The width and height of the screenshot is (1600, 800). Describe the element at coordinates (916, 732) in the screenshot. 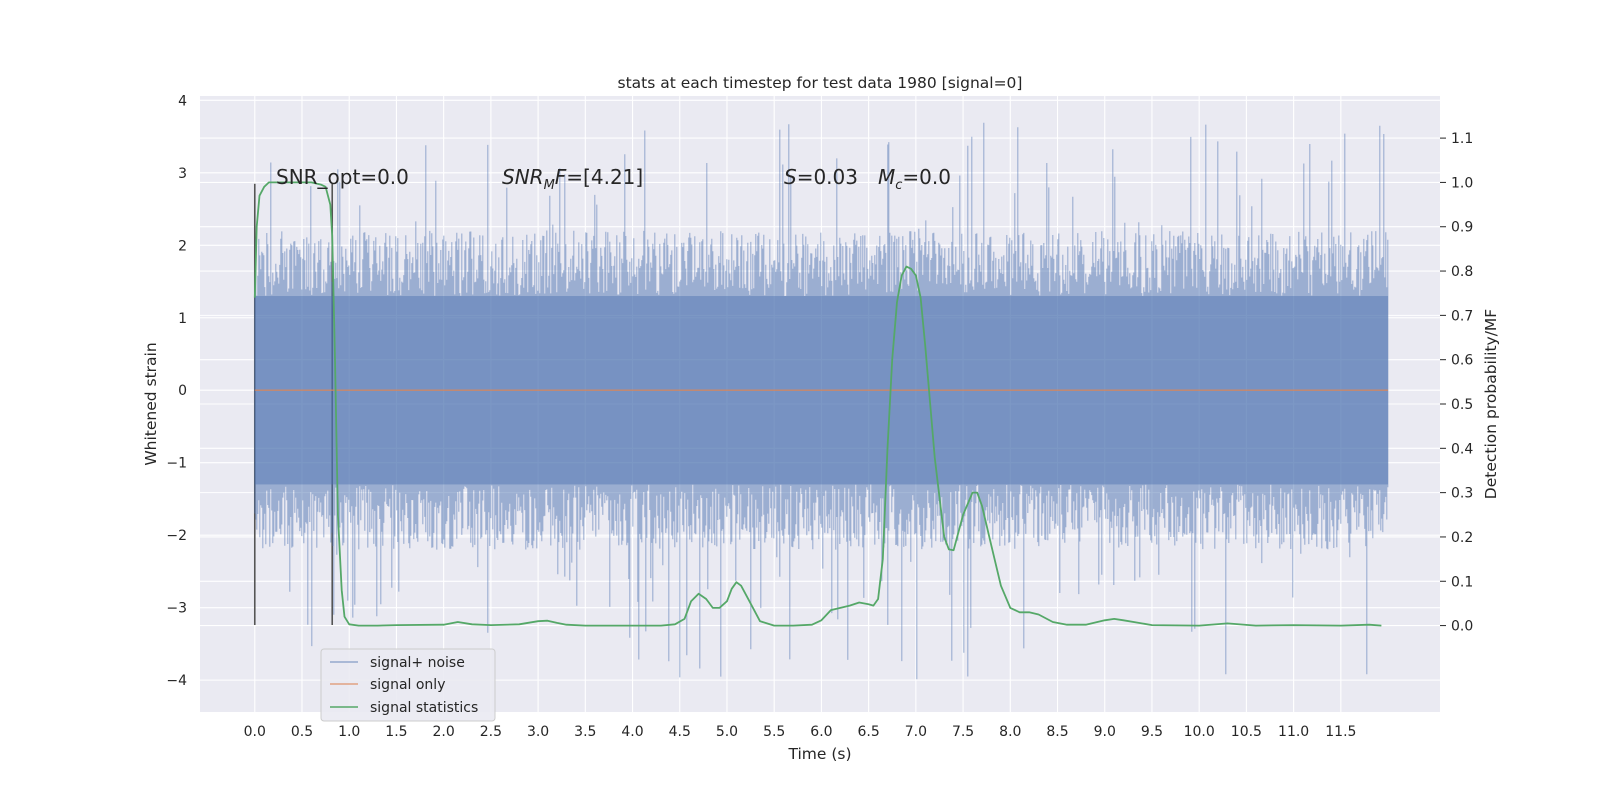

I see `x-tick-label: 7.0` at that location.